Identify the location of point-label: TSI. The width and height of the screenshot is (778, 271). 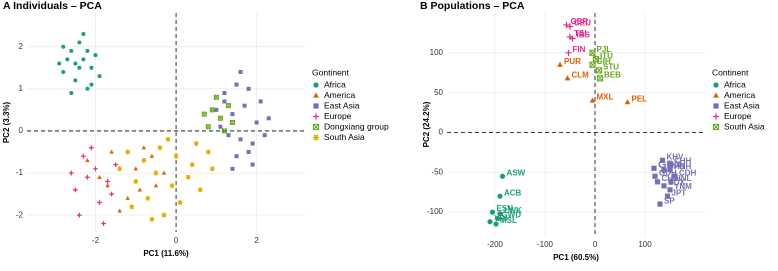
(580, 33).